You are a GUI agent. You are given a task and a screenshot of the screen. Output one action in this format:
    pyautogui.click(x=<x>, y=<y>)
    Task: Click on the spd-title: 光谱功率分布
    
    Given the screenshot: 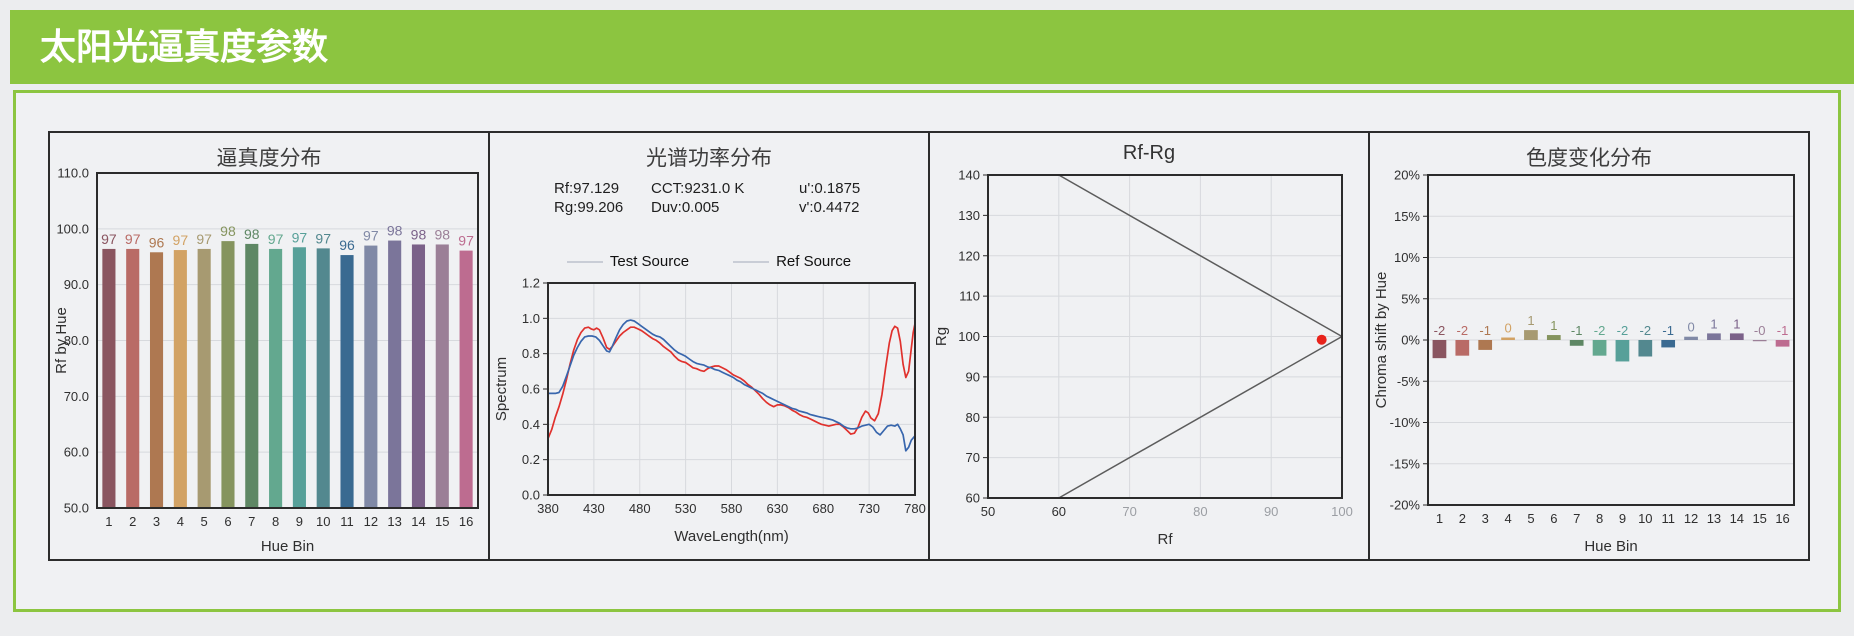 What is the action you would take?
    pyautogui.click(x=709, y=158)
    